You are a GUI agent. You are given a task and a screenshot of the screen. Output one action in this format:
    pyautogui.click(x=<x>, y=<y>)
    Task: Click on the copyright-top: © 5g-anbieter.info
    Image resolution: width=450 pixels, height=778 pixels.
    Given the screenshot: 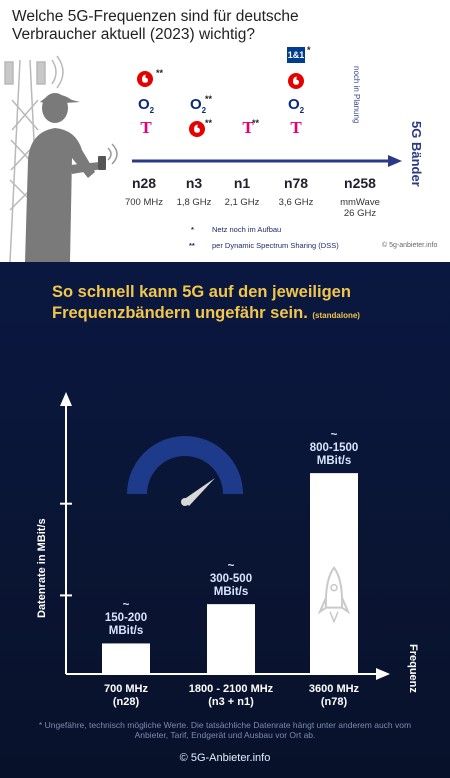 What is the action you would take?
    pyautogui.click(x=410, y=245)
    